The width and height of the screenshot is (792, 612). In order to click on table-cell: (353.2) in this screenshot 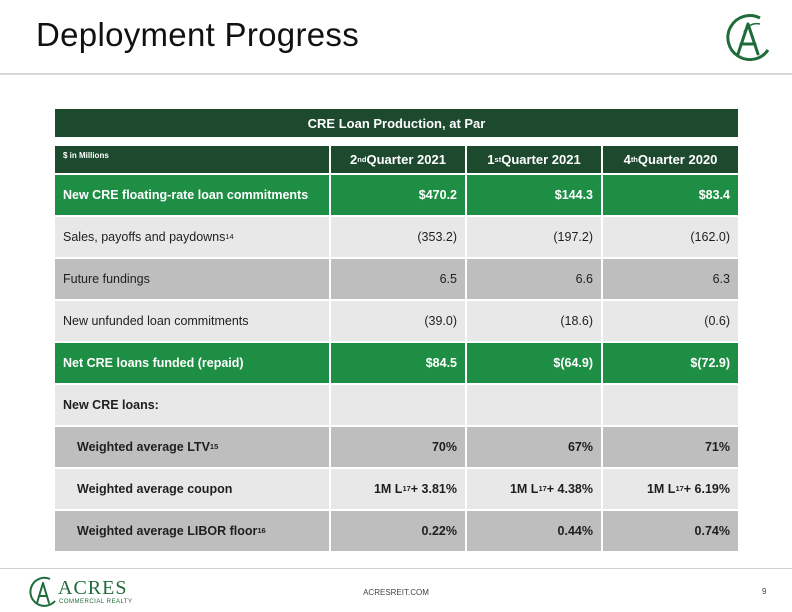, I will do `click(399, 238)`.